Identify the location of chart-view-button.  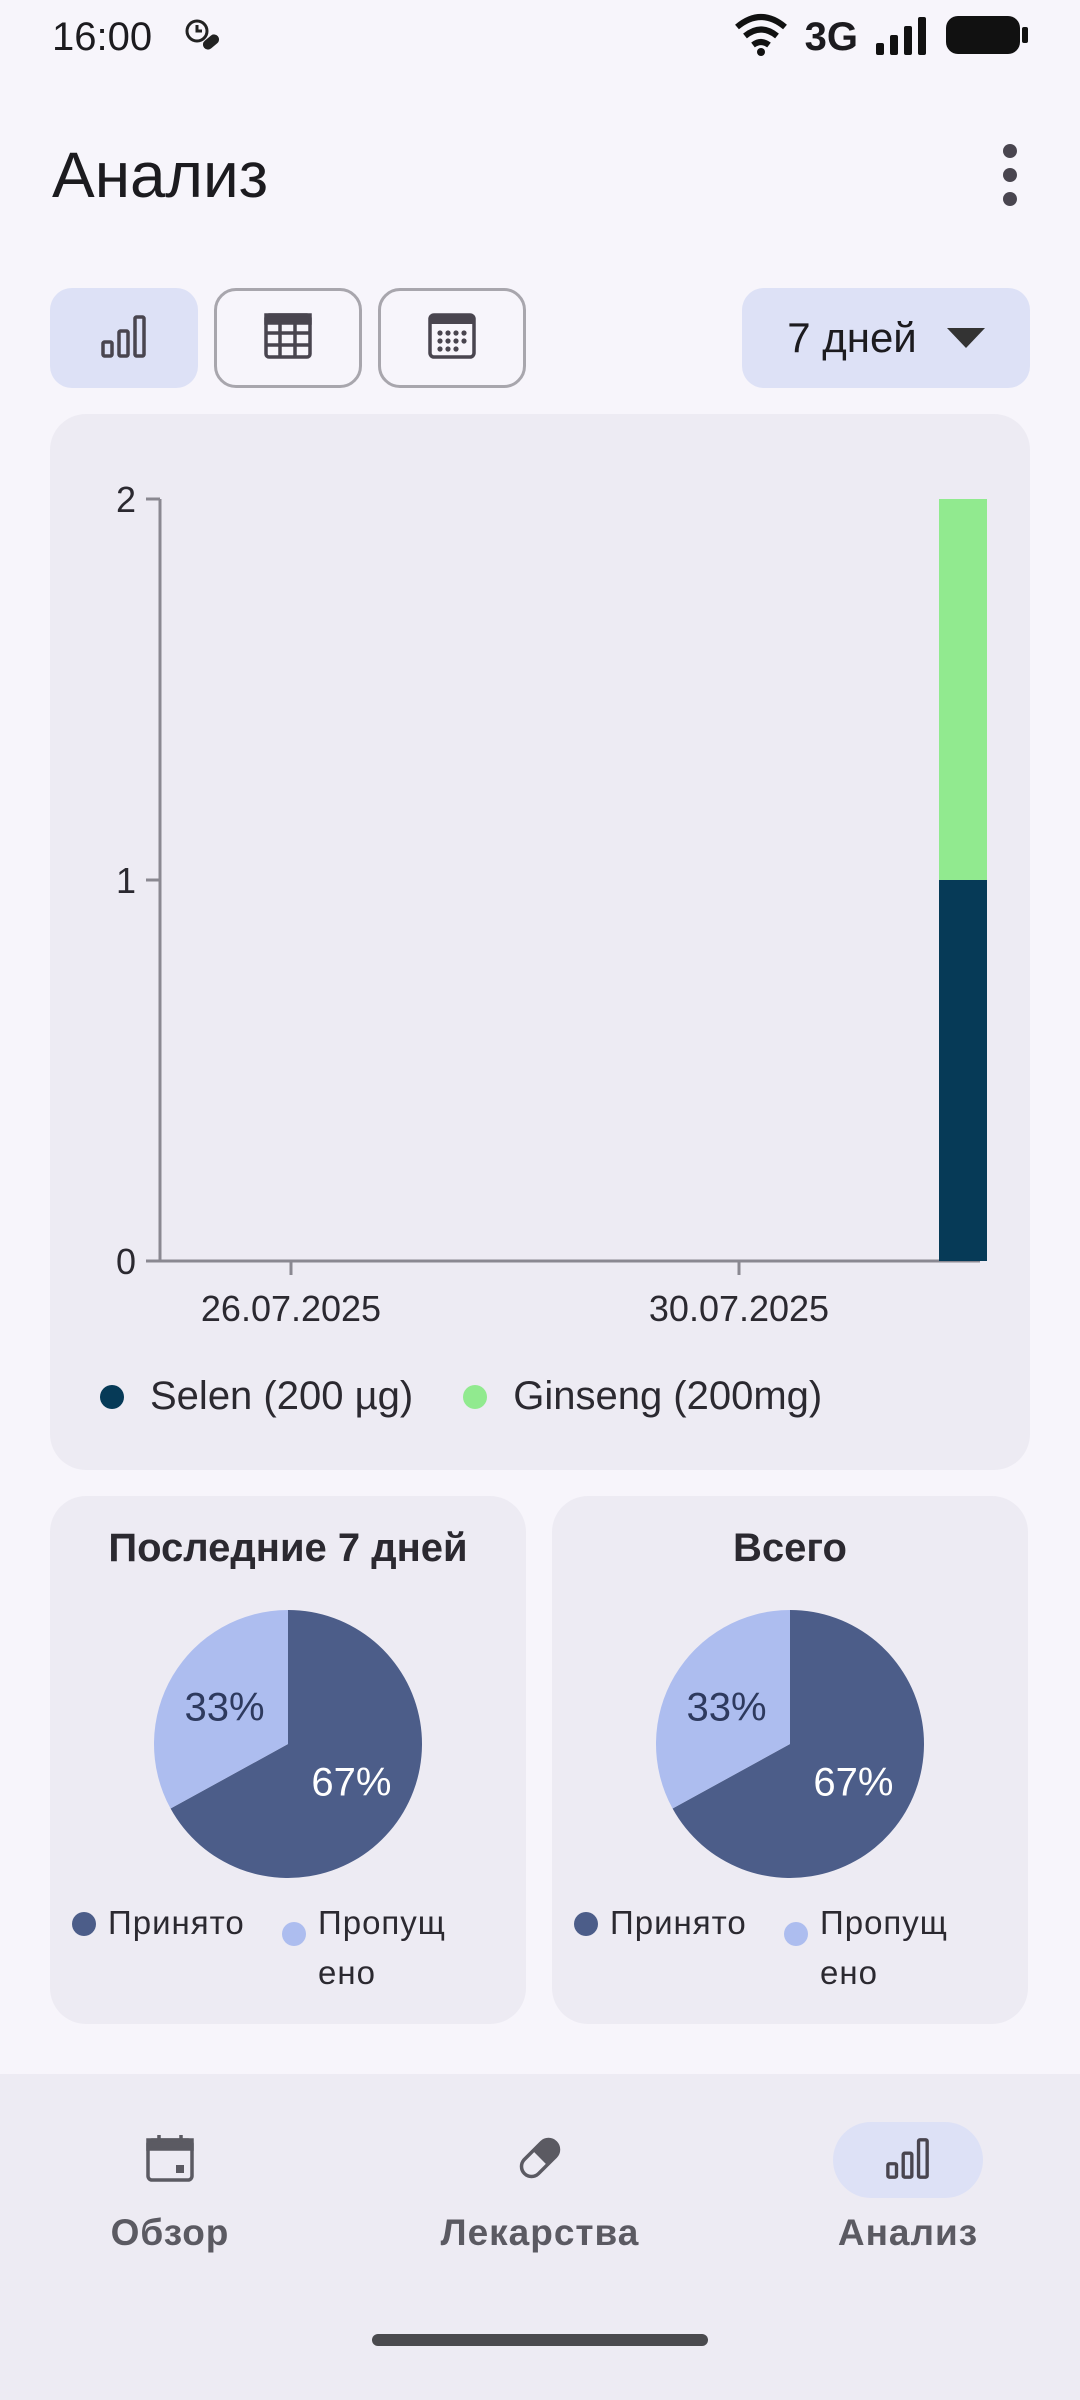
(124, 338).